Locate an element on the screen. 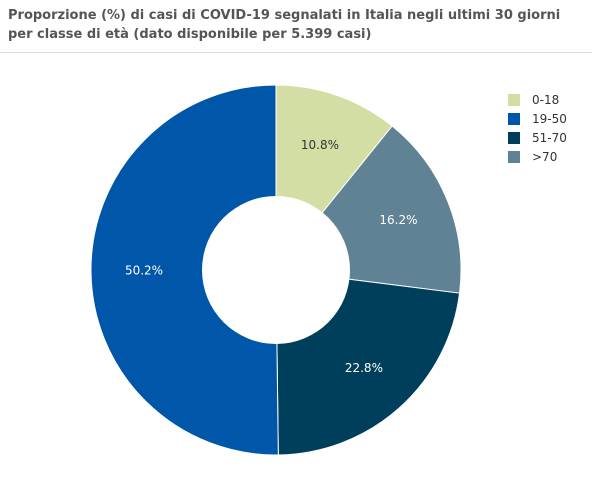 The width and height of the screenshot is (592, 500). legend-label: 19-50 is located at coordinates (549, 119).